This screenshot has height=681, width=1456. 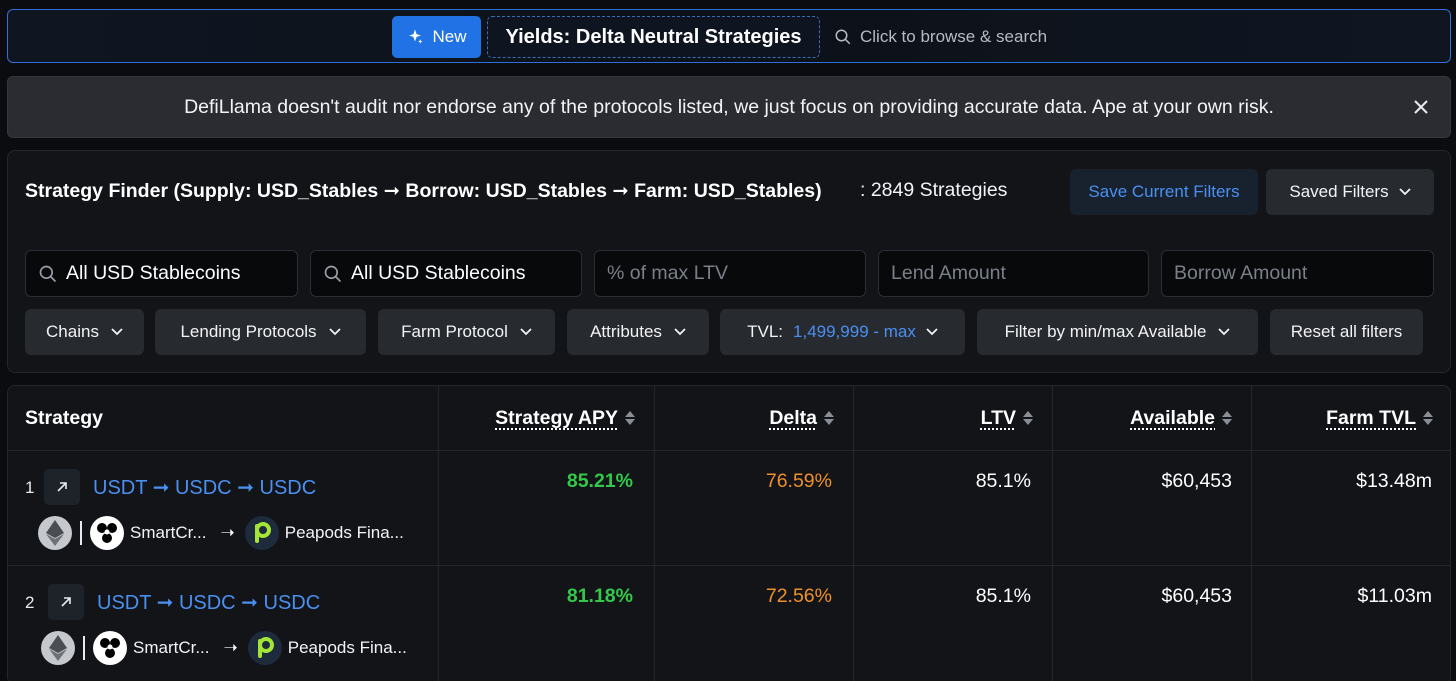 What do you see at coordinates (1346, 332) in the screenshot?
I see `reset-filters-button: Reset all filters` at bounding box center [1346, 332].